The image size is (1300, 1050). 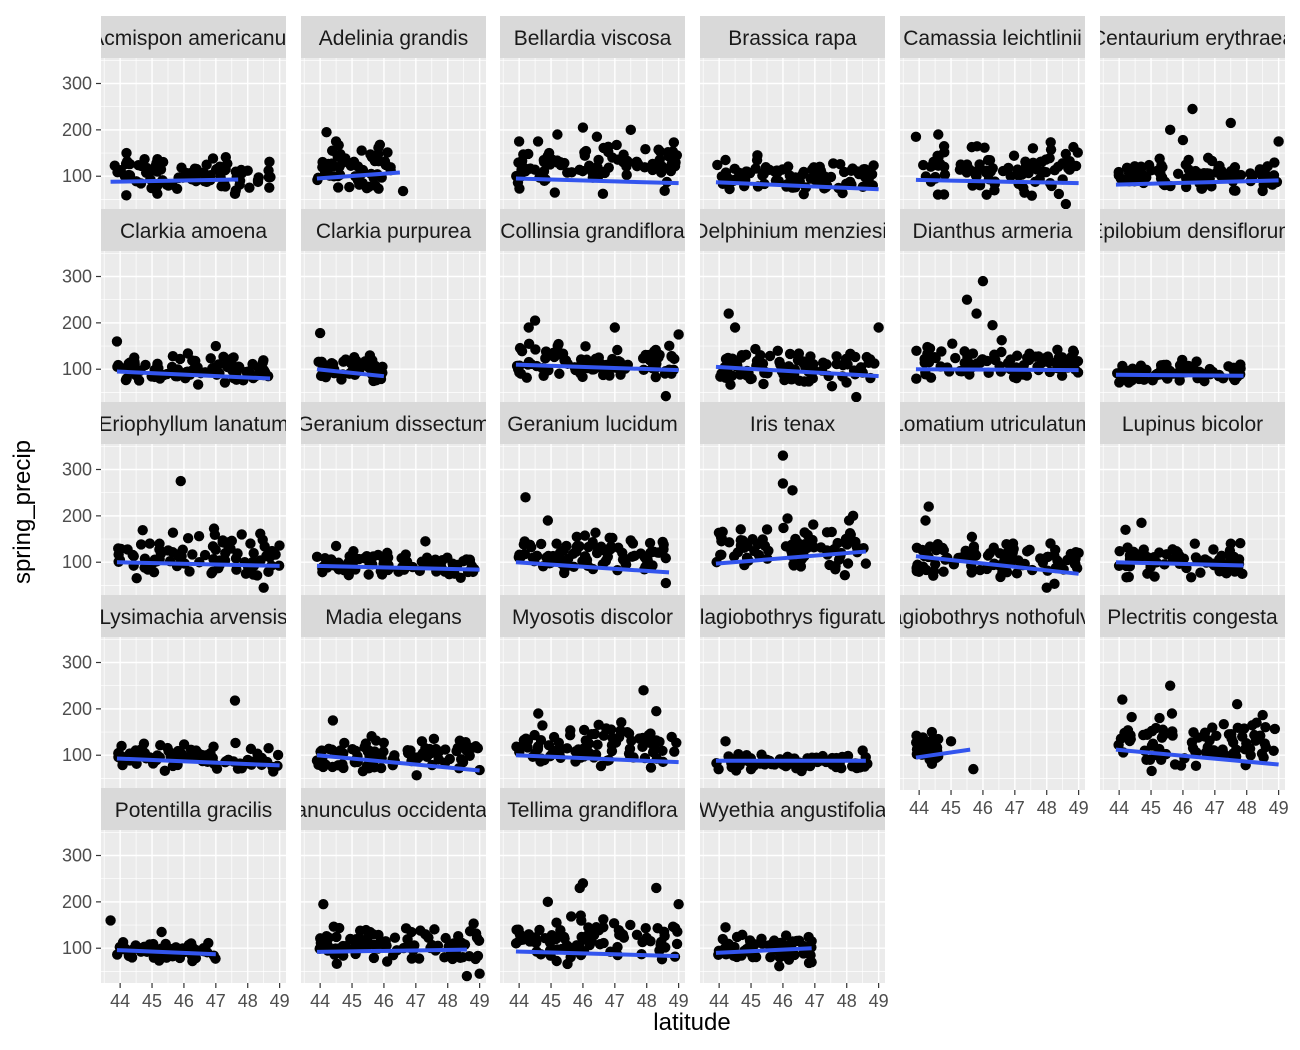 I want to click on facet-title: Plectritis congesta, so click(x=1192, y=617).